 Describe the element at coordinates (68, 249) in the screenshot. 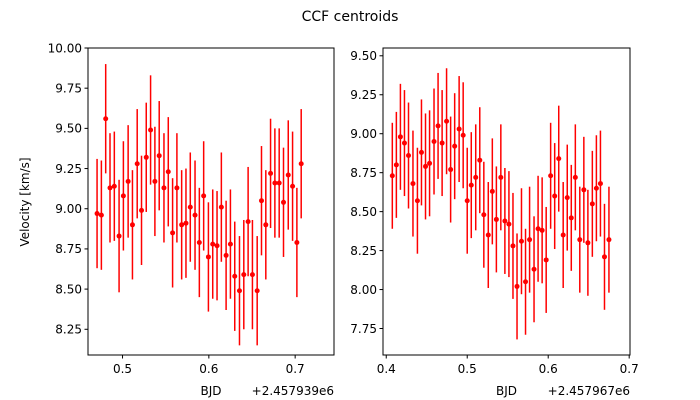

I see `y-tick-label: 8.75` at that location.